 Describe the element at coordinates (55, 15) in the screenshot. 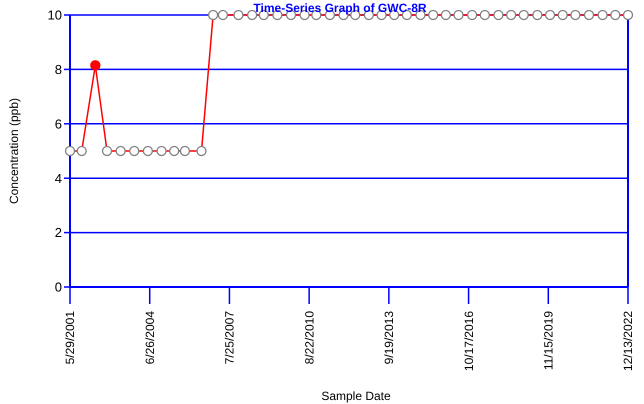

I see `y-tick-label: 10` at that location.